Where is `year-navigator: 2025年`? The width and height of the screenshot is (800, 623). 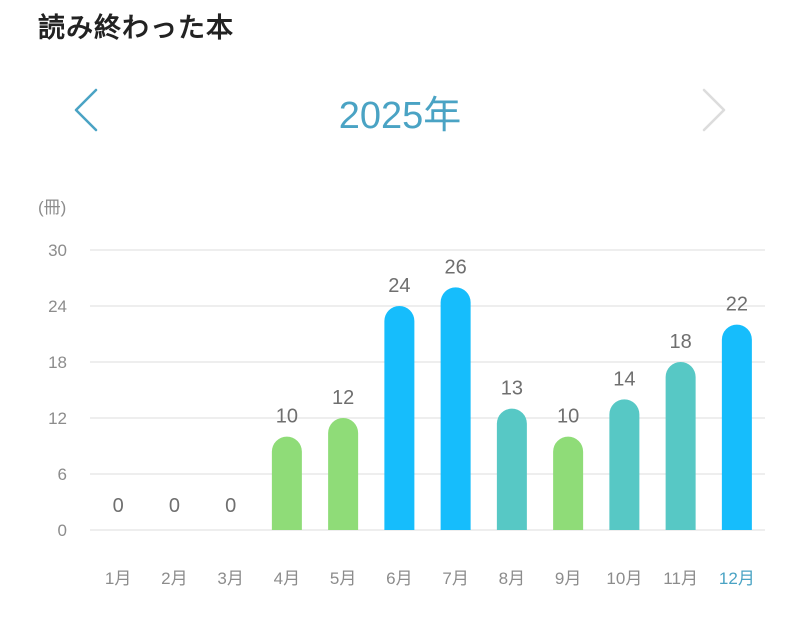 year-navigator: 2025年 is located at coordinates (400, 110).